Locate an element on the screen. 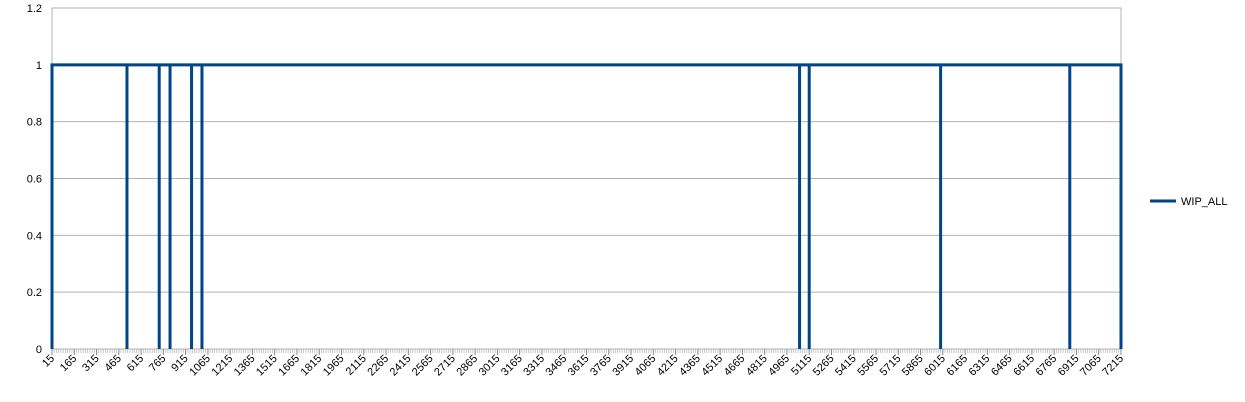 This screenshot has height=402, width=1245. x-tick-label: 6765 is located at coordinates (1047, 366).